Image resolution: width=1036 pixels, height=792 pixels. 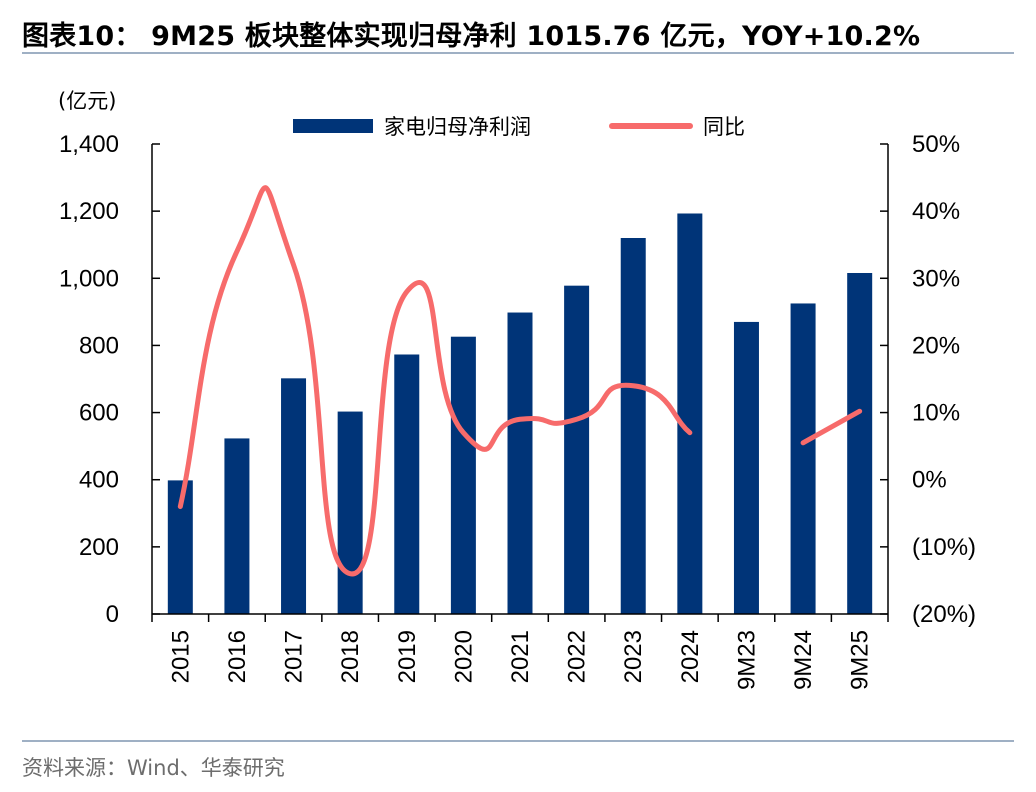 I want to click on legend-bar-swatch, so click(x=333, y=126).